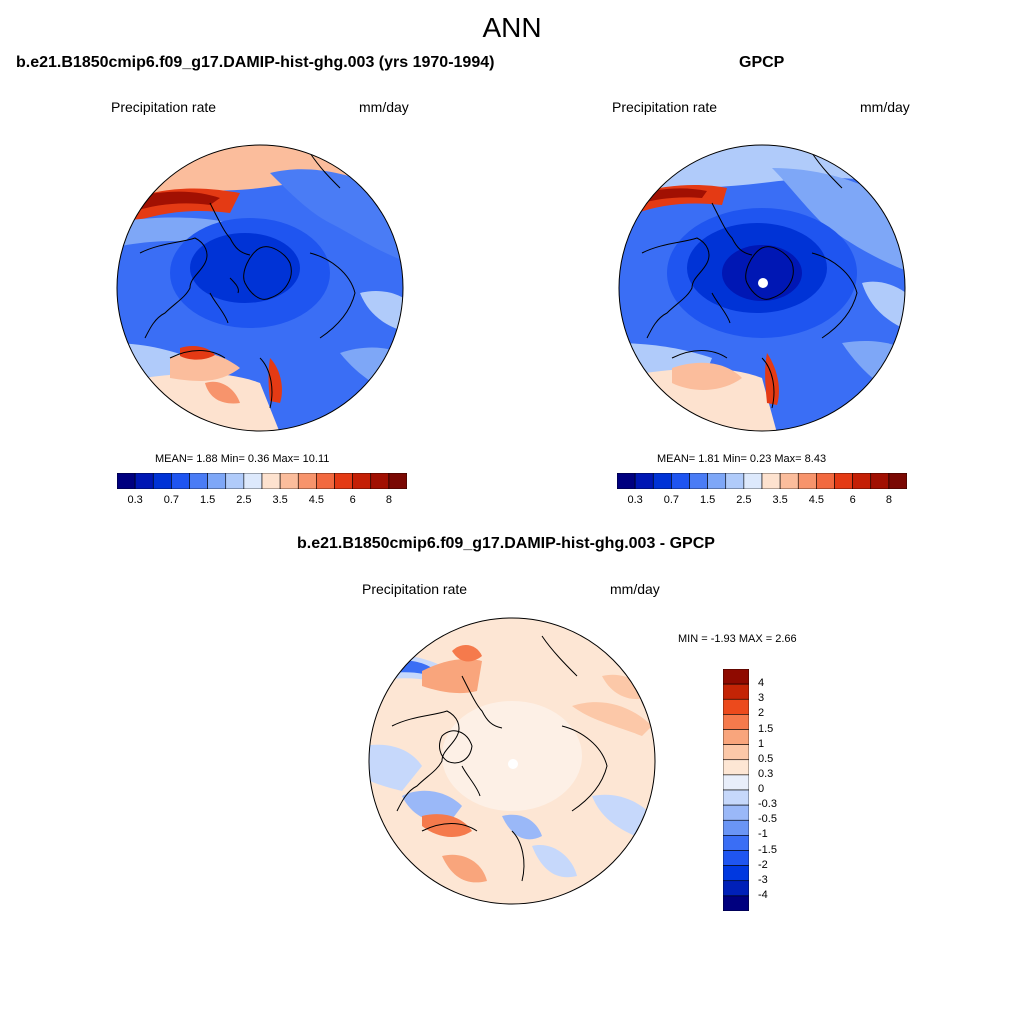 The image size is (1024, 1024). What do you see at coordinates (763, 894) in the screenshot?
I see `panel-3-colorbar-tick-label: -4` at bounding box center [763, 894].